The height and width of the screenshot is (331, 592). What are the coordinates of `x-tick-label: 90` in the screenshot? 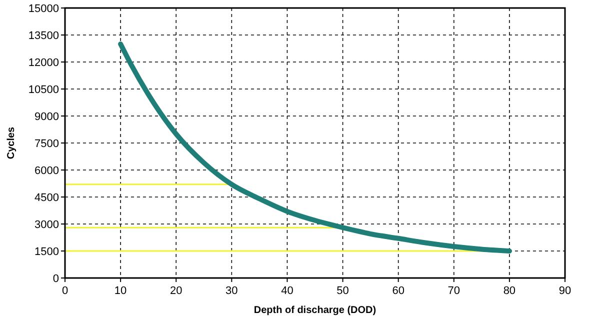 It's located at (565, 291).